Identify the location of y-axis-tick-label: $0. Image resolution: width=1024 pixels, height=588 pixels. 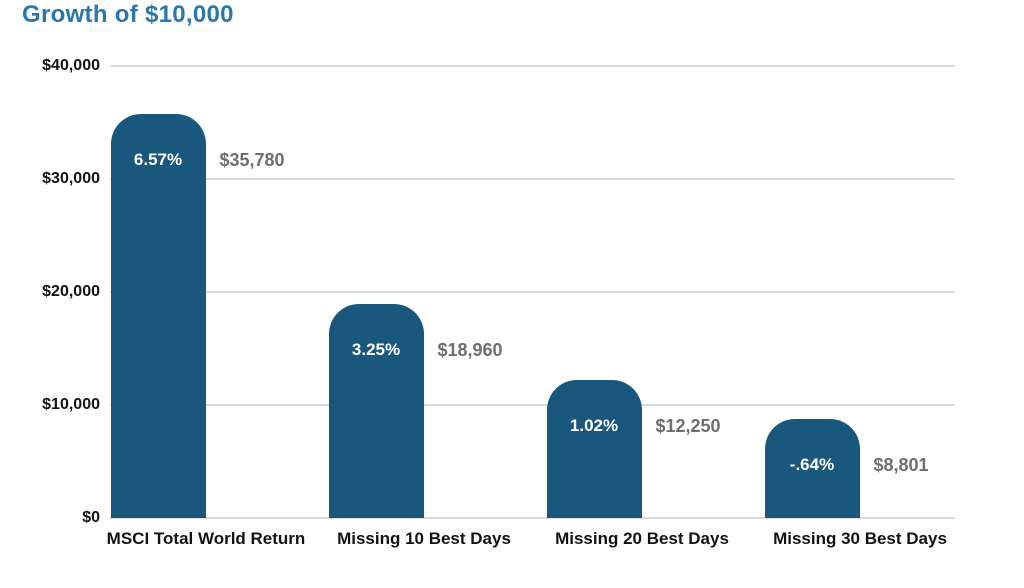
(91, 517).